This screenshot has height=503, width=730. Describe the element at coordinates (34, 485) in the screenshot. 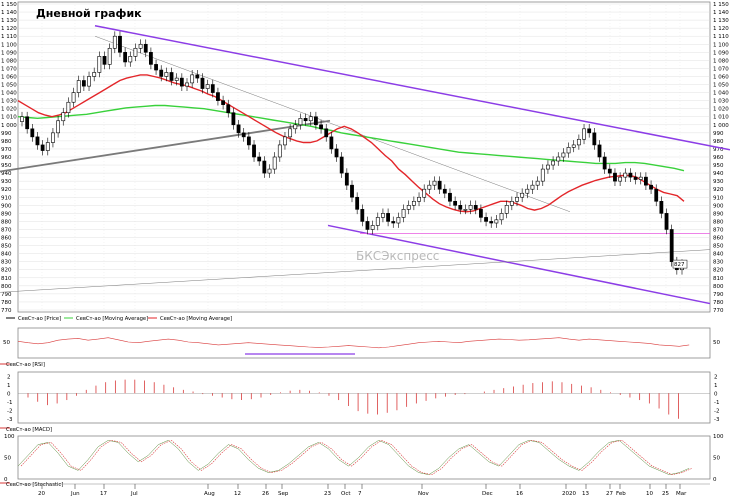

I see `stochastic-legend-label: СевСт-ао [Stochastic]` at that location.